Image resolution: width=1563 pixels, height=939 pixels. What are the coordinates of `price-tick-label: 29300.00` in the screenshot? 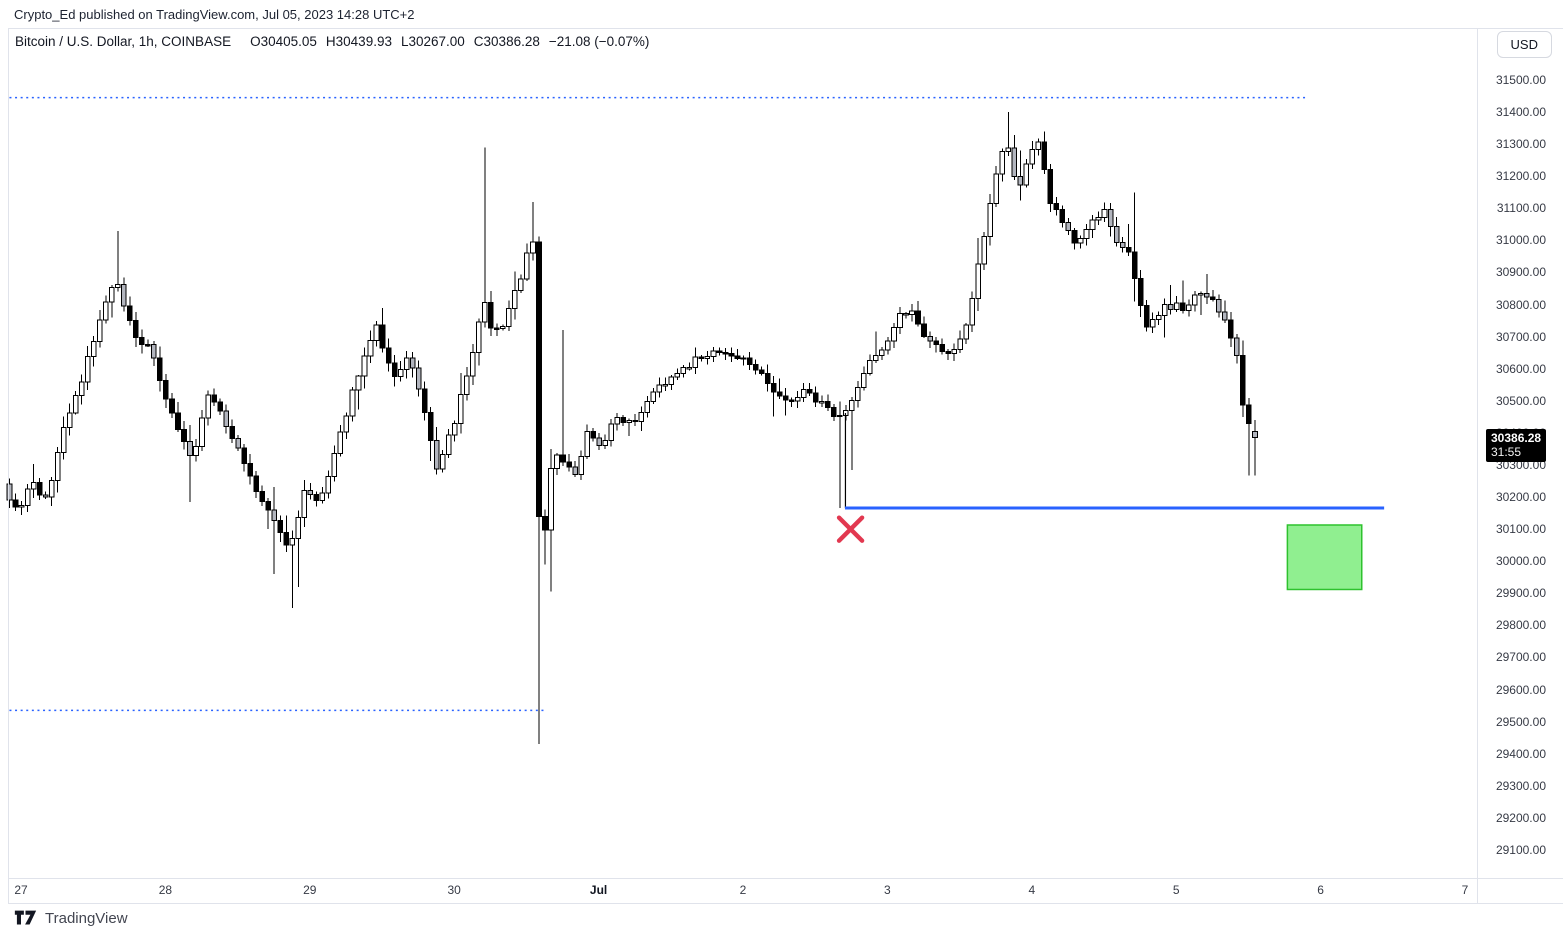 It's located at (1520, 785).